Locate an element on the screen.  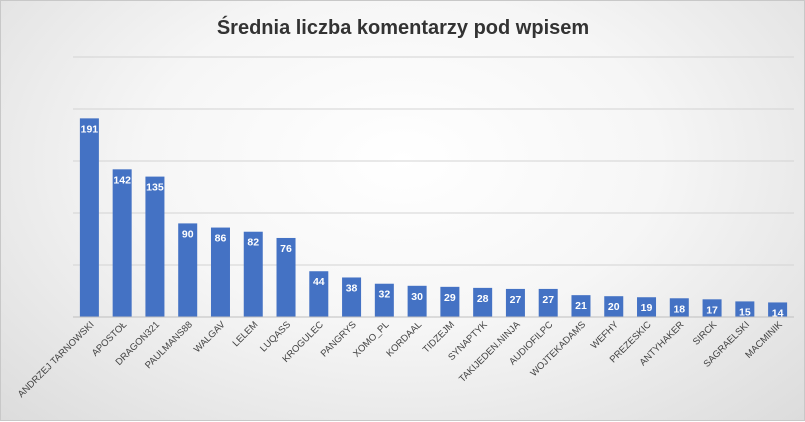
bar-value-label: 82 is located at coordinates (253, 243).